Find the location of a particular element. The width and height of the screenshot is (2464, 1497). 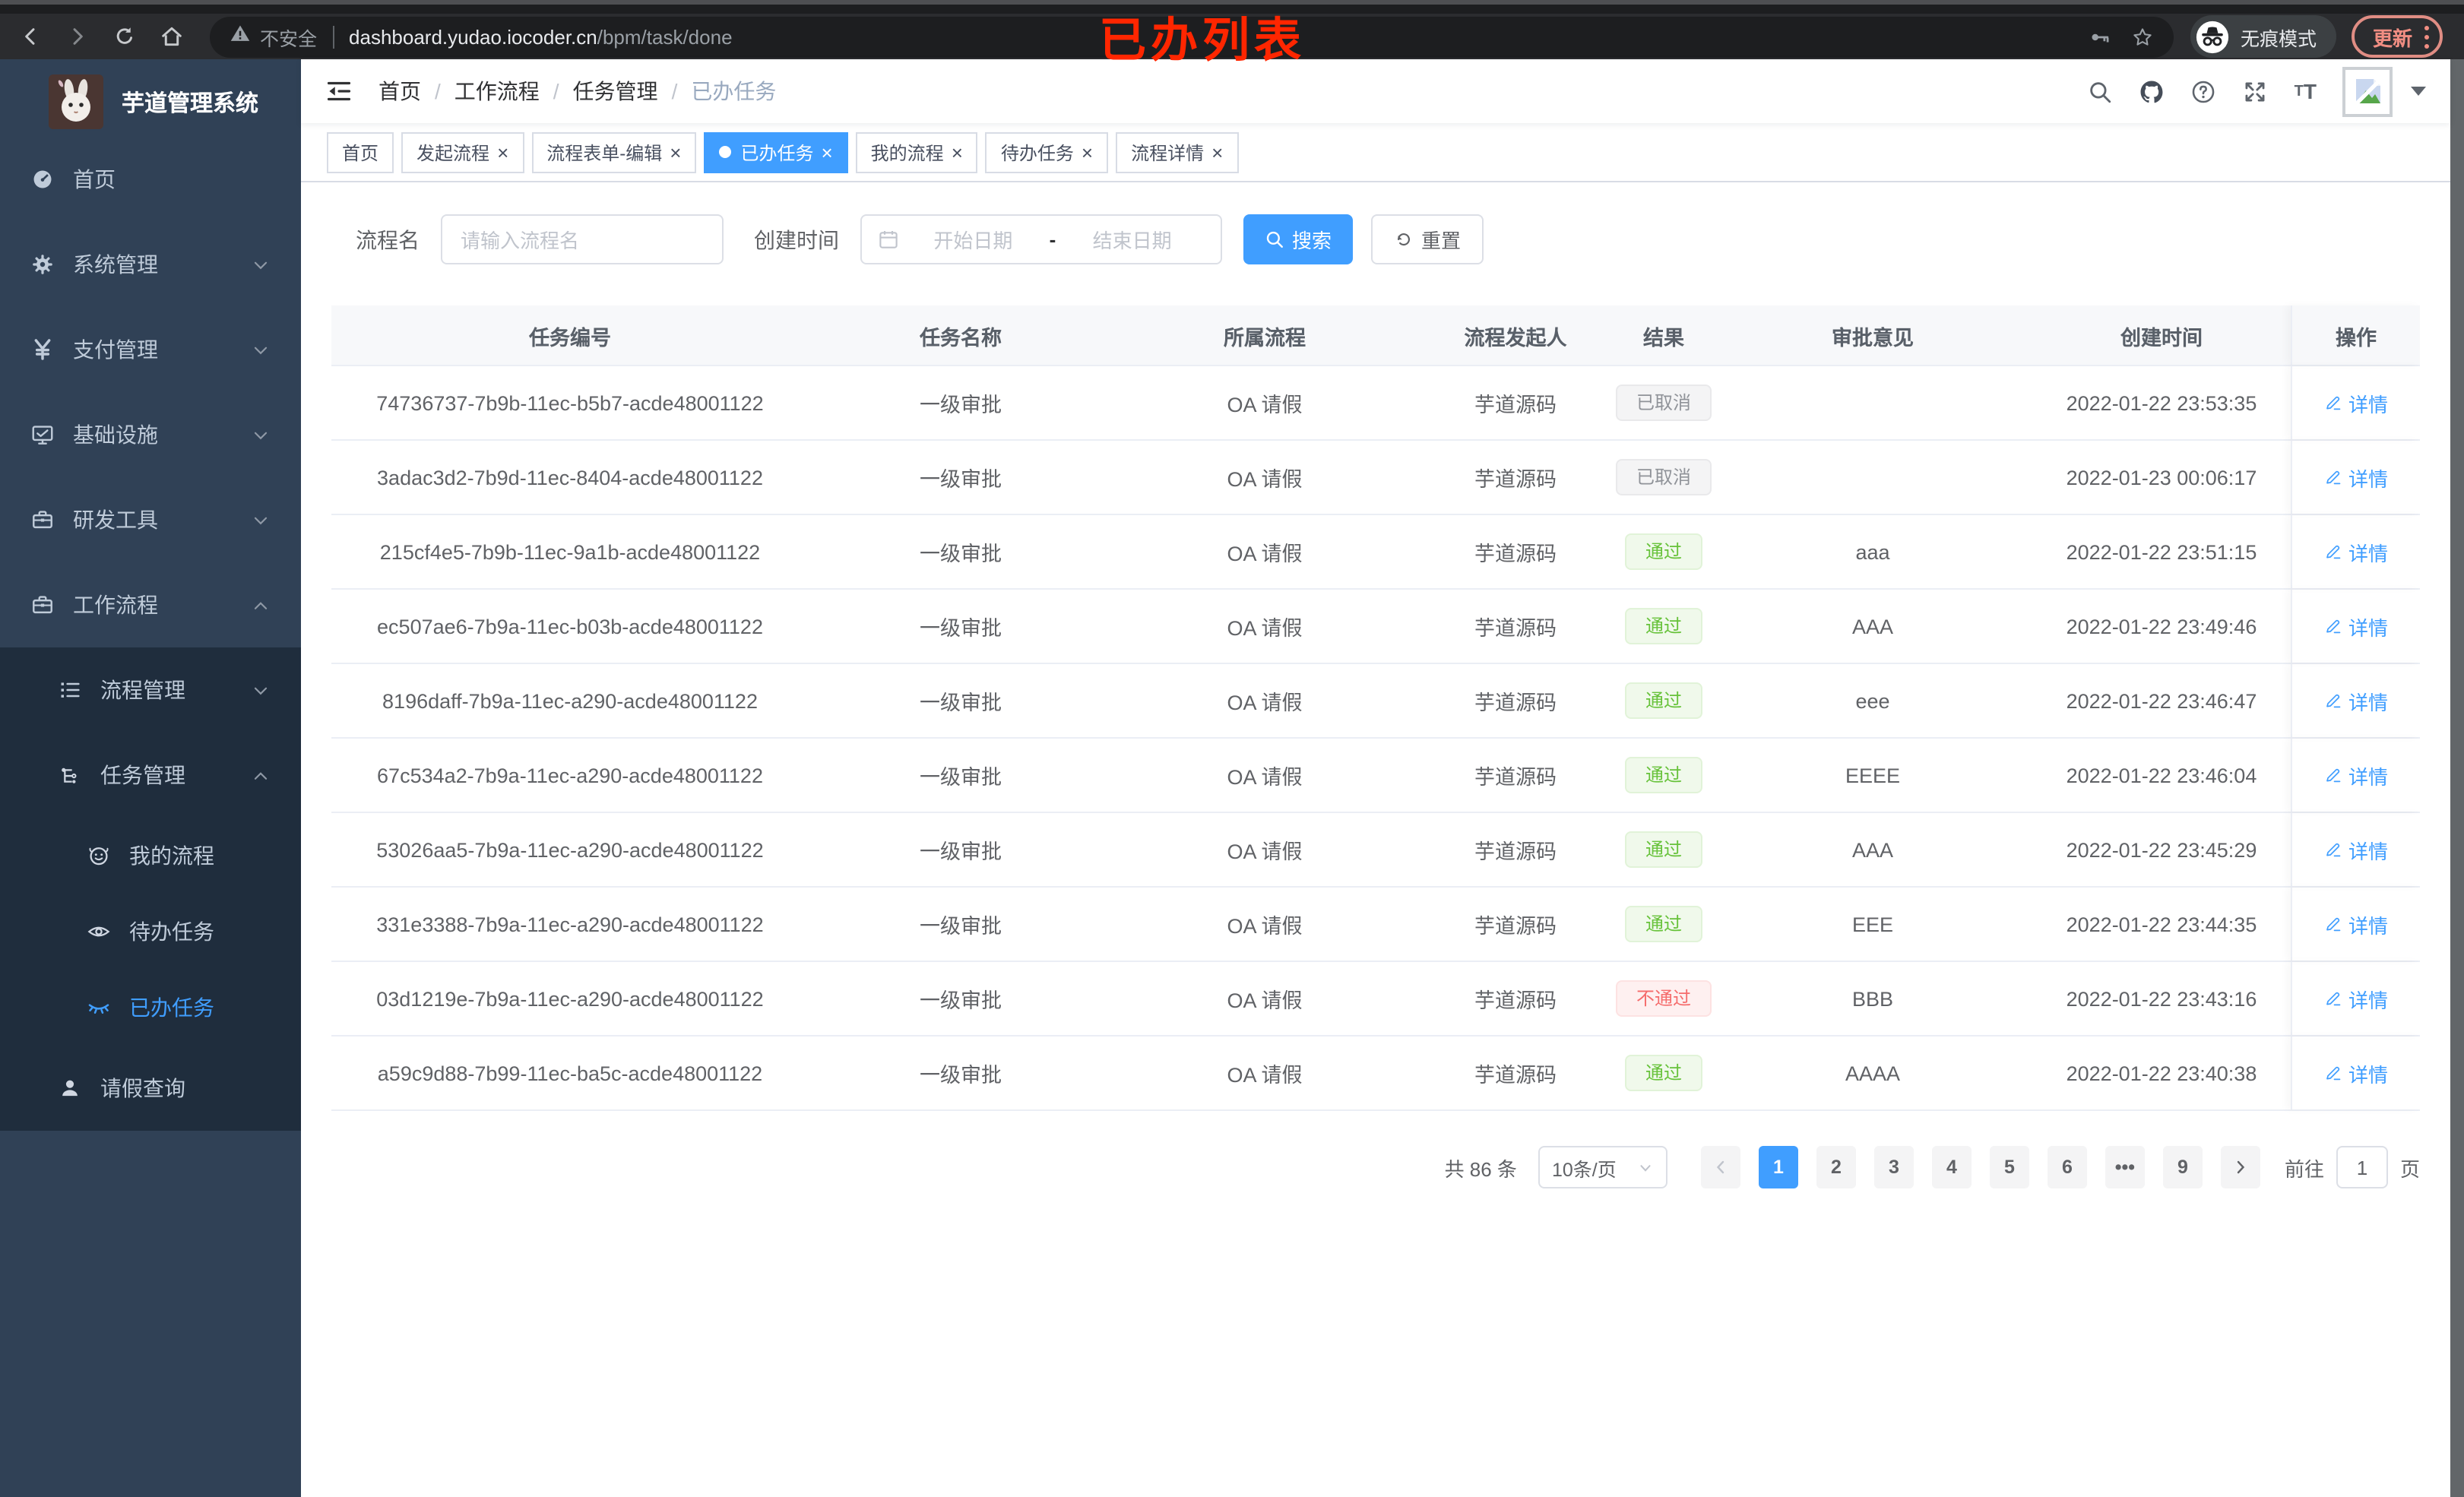

page-ellipsis: ••• is located at coordinates (2125, 1167).